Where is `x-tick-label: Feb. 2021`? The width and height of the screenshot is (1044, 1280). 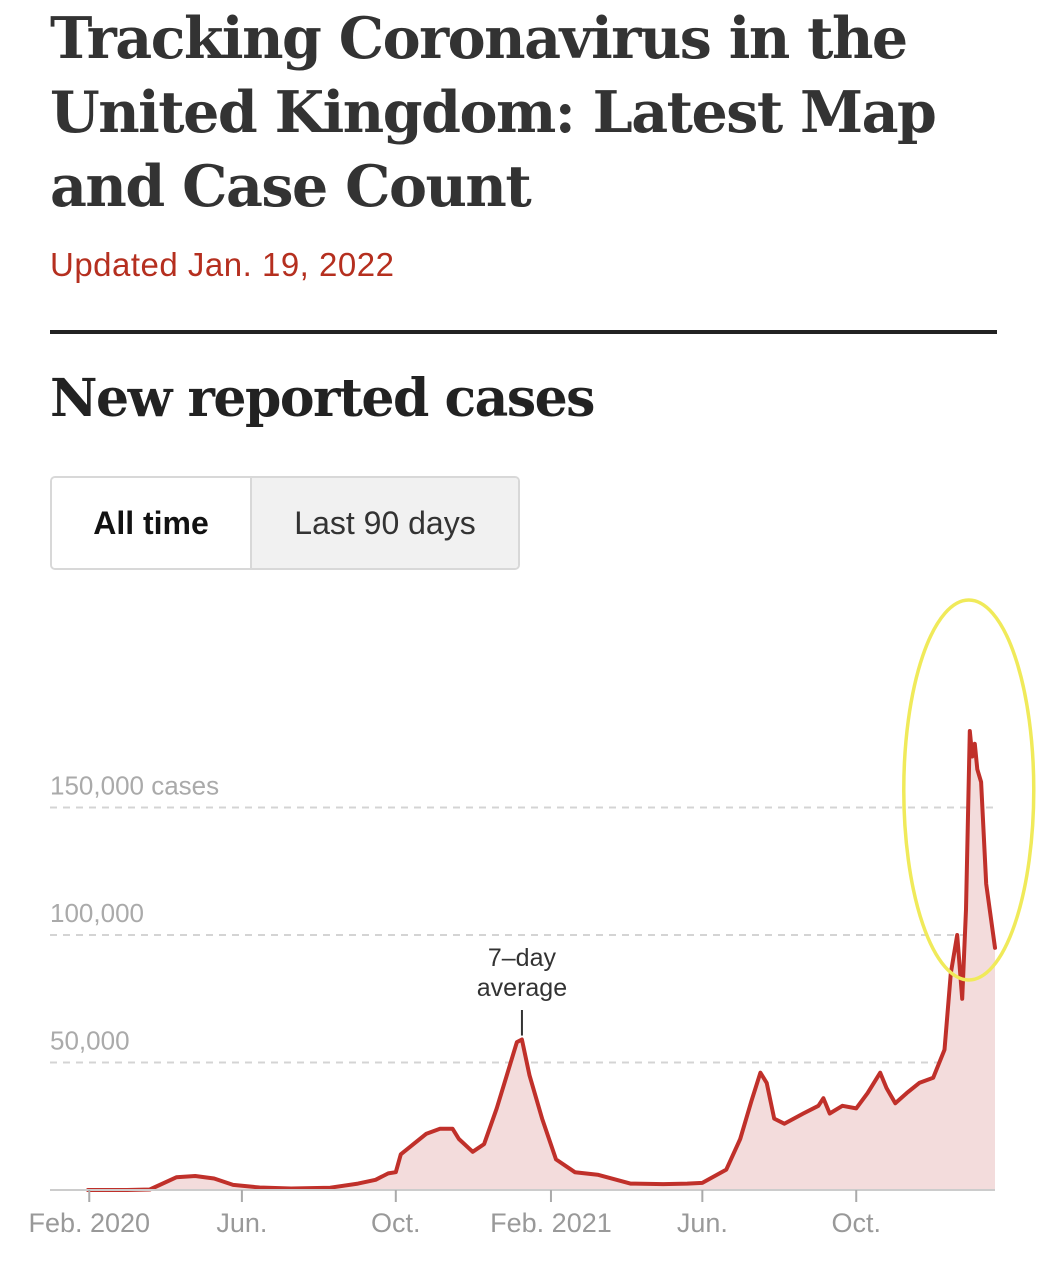
x-tick-label: Feb. 2021 is located at coordinates (551, 1223).